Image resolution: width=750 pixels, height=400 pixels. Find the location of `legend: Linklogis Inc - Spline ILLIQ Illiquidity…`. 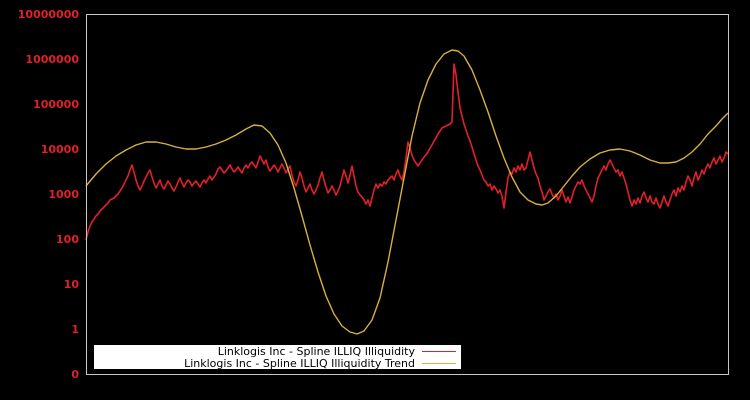

legend: Linklogis Inc - Spline ILLIQ Illiquidity… is located at coordinates (277, 357).